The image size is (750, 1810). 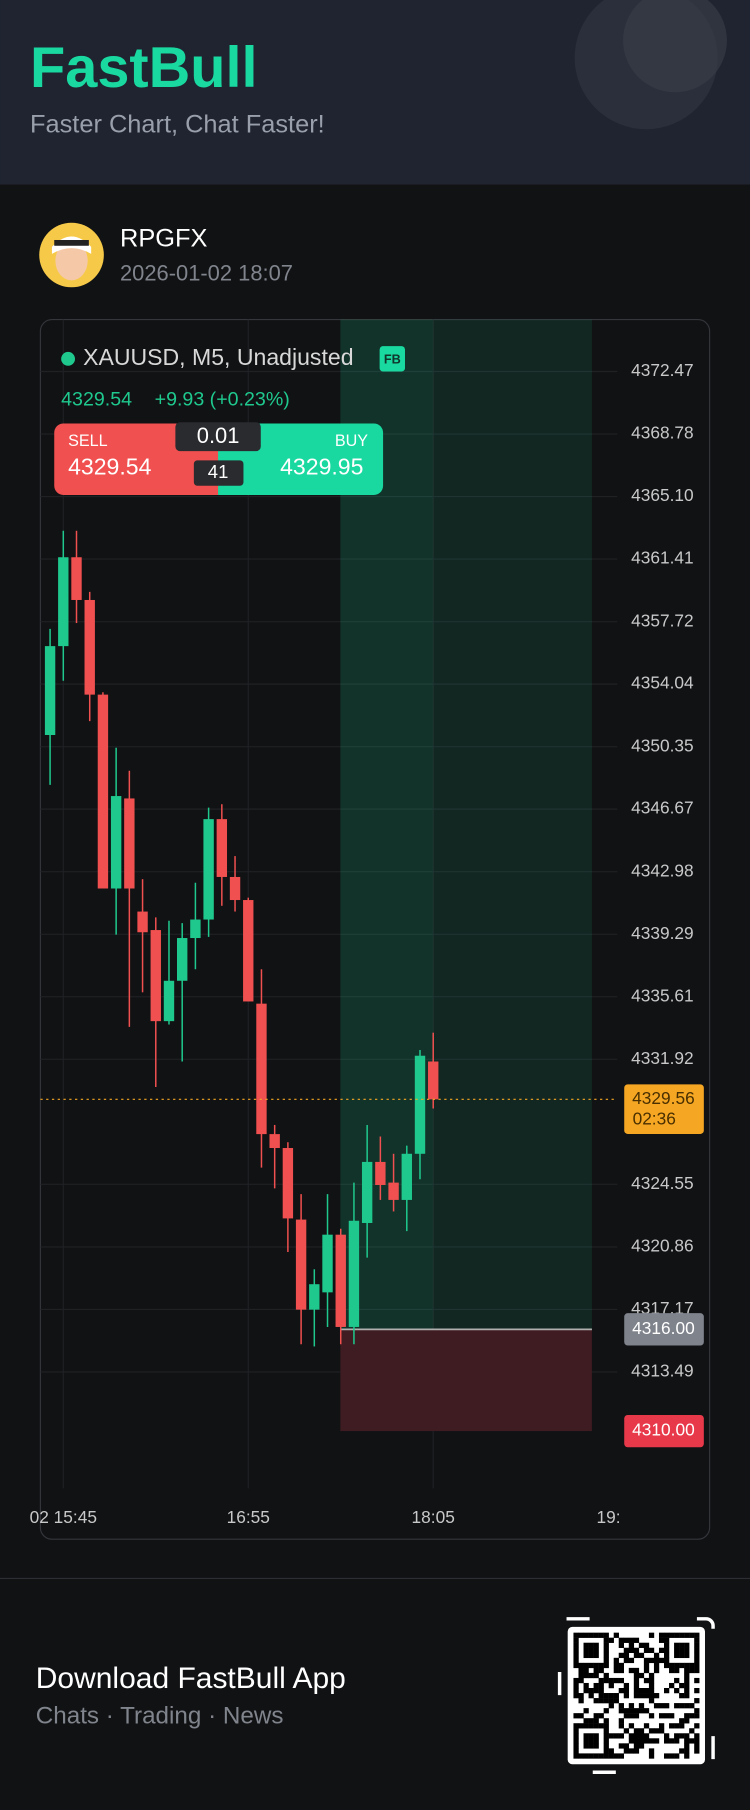 What do you see at coordinates (663, 1098) in the screenshot?
I see `current-price-label: 4329.56` at bounding box center [663, 1098].